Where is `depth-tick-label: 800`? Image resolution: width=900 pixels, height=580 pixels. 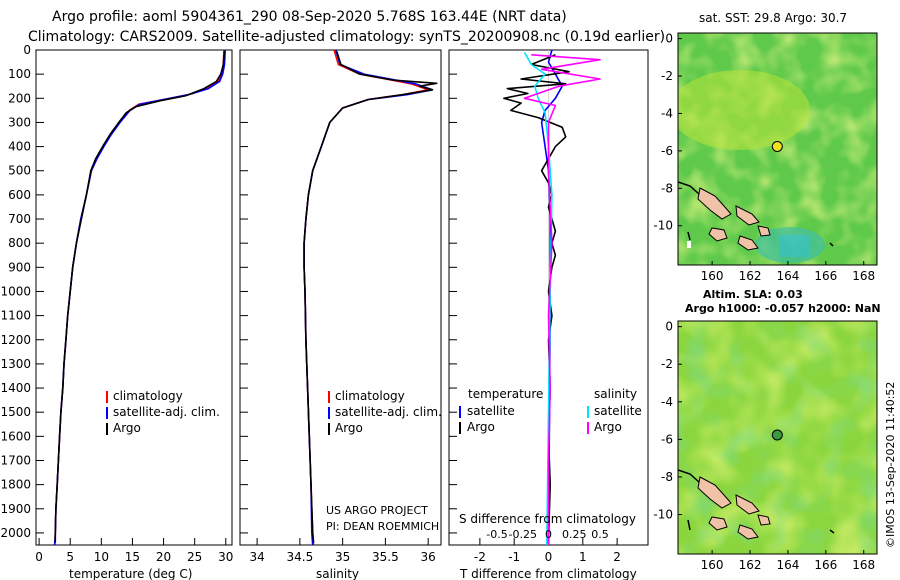
depth-tick-label: 800 is located at coordinates (19, 243).